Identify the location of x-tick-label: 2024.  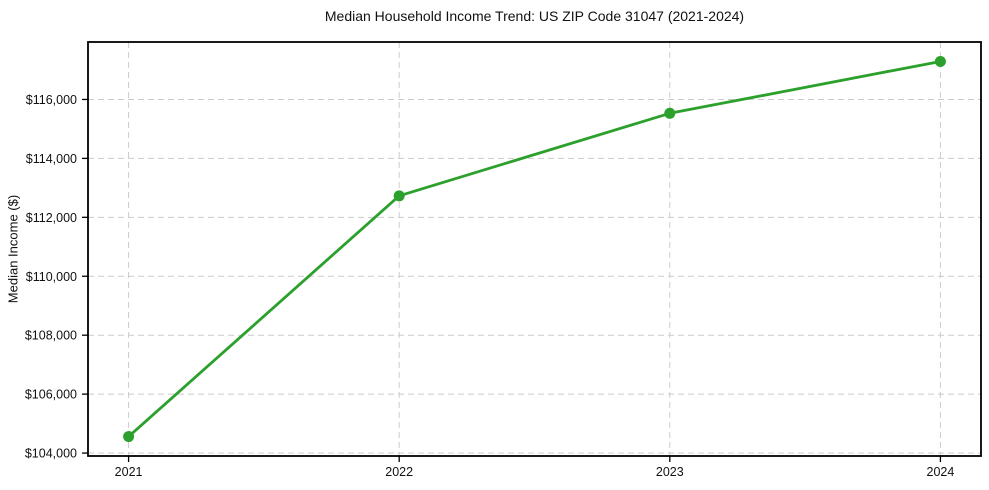
(941, 472).